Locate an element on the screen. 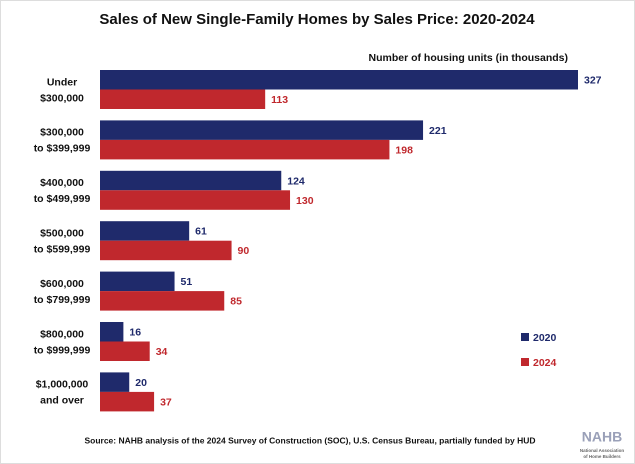  y-tick-label: $1,000,000 is located at coordinates (62, 385).